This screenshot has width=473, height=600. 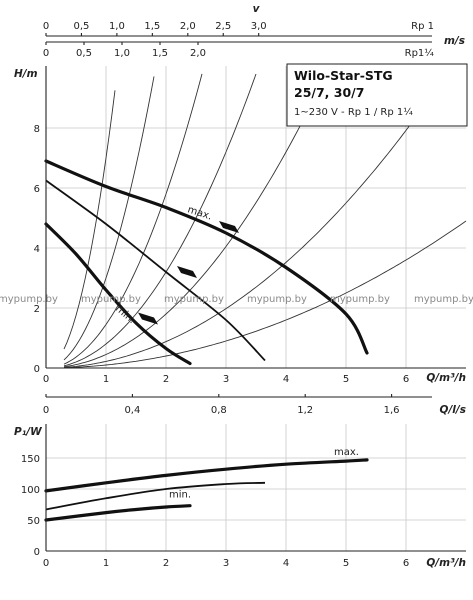 What do you see at coordinates (37, 189) in the screenshot?
I see `head-y-tick-label: 6` at bounding box center [37, 189].